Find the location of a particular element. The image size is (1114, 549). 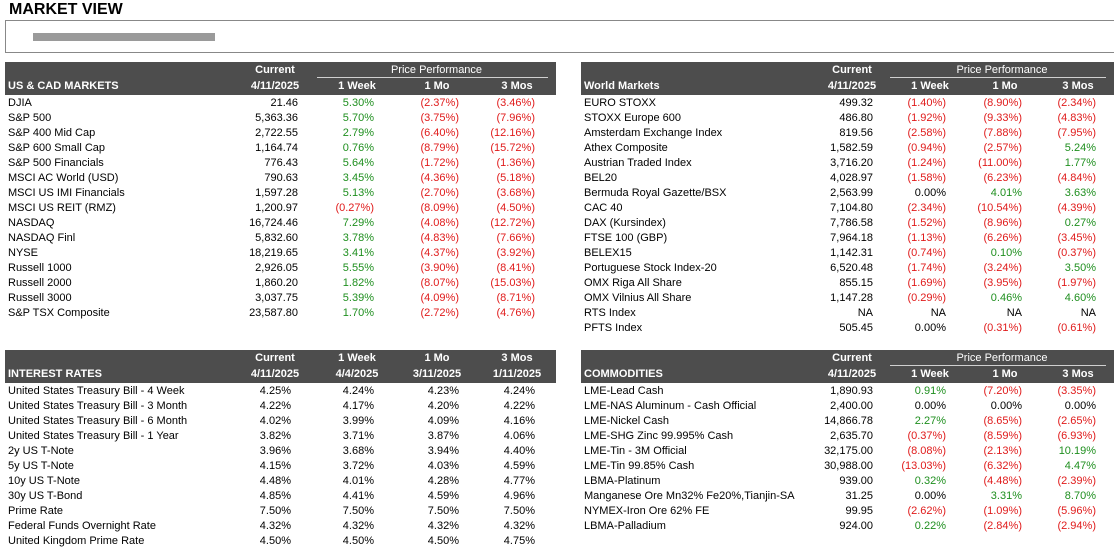

performance-value: 4.09% is located at coordinates (443, 421).